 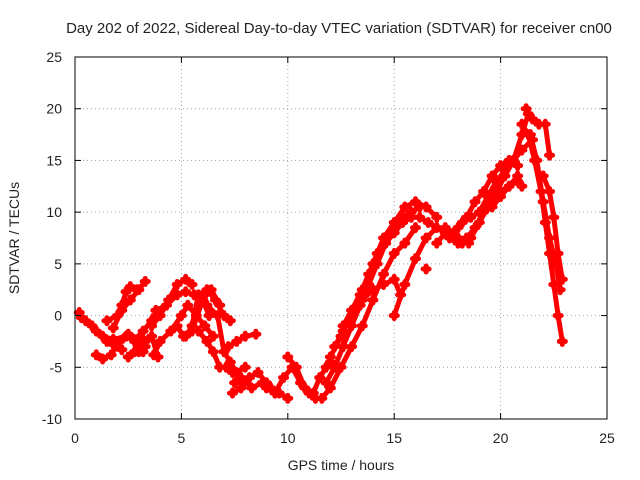 What do you see at coordinates (182, 438) in the screenshot?
I see `x-tick-label: 5` at bounding box center [182, 438].